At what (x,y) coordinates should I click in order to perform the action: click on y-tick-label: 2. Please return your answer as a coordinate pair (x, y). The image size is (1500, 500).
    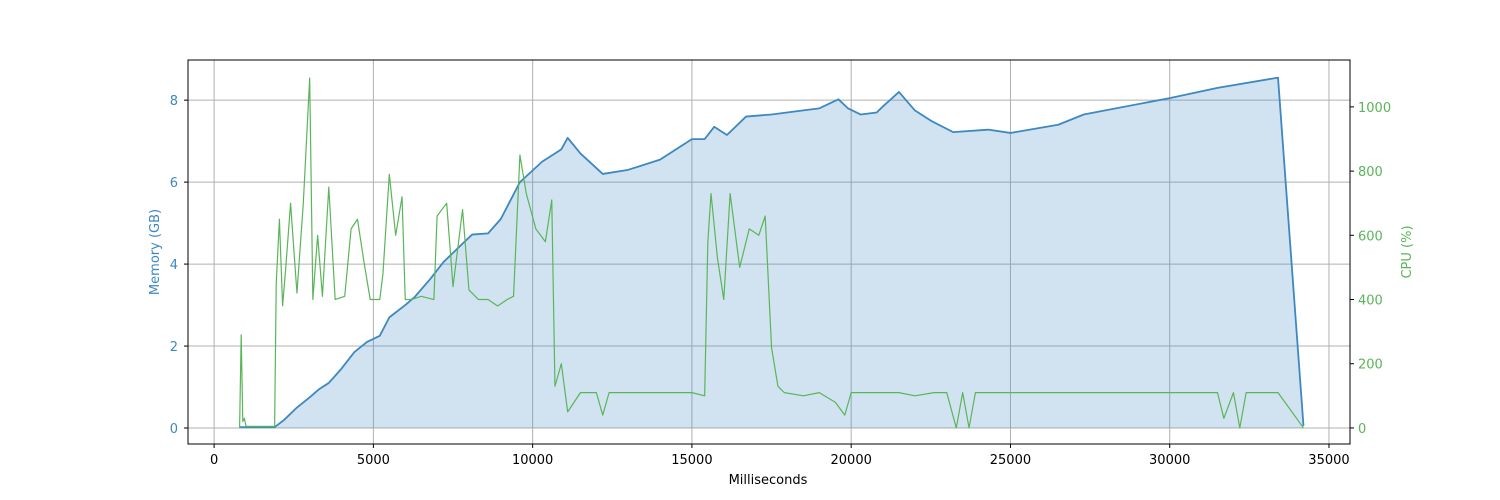
    Looking at the image, I should click on (174, 347).